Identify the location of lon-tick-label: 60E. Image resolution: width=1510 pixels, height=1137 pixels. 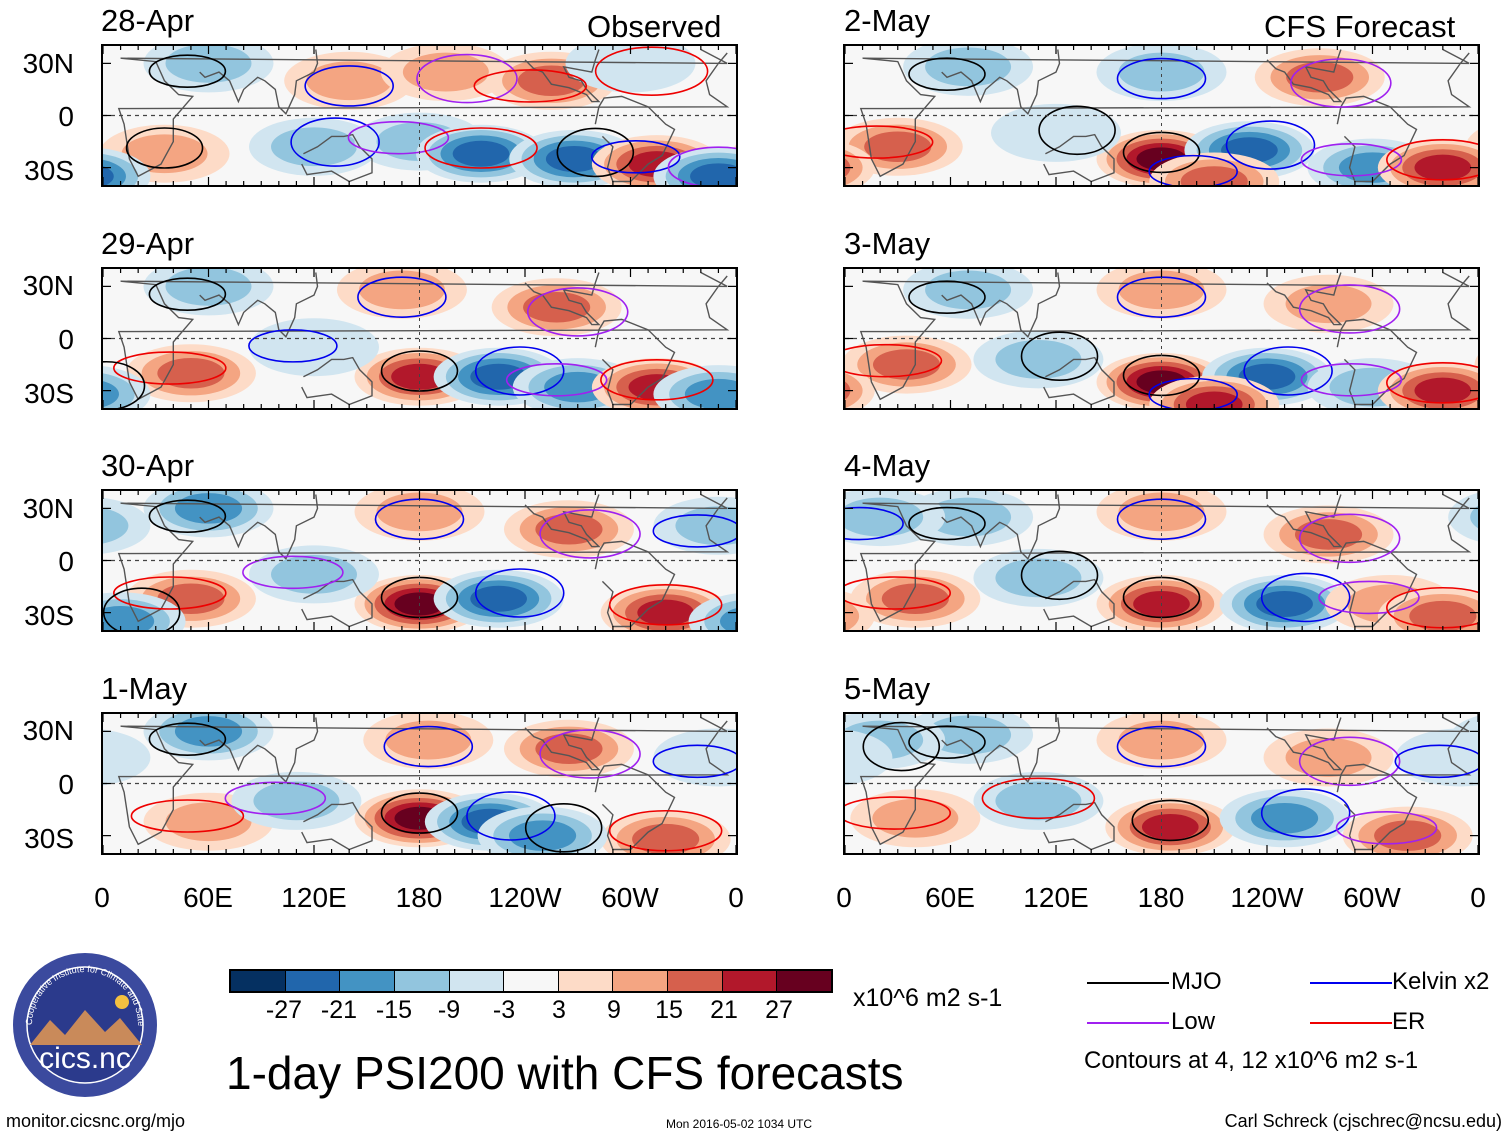
(950, 897).